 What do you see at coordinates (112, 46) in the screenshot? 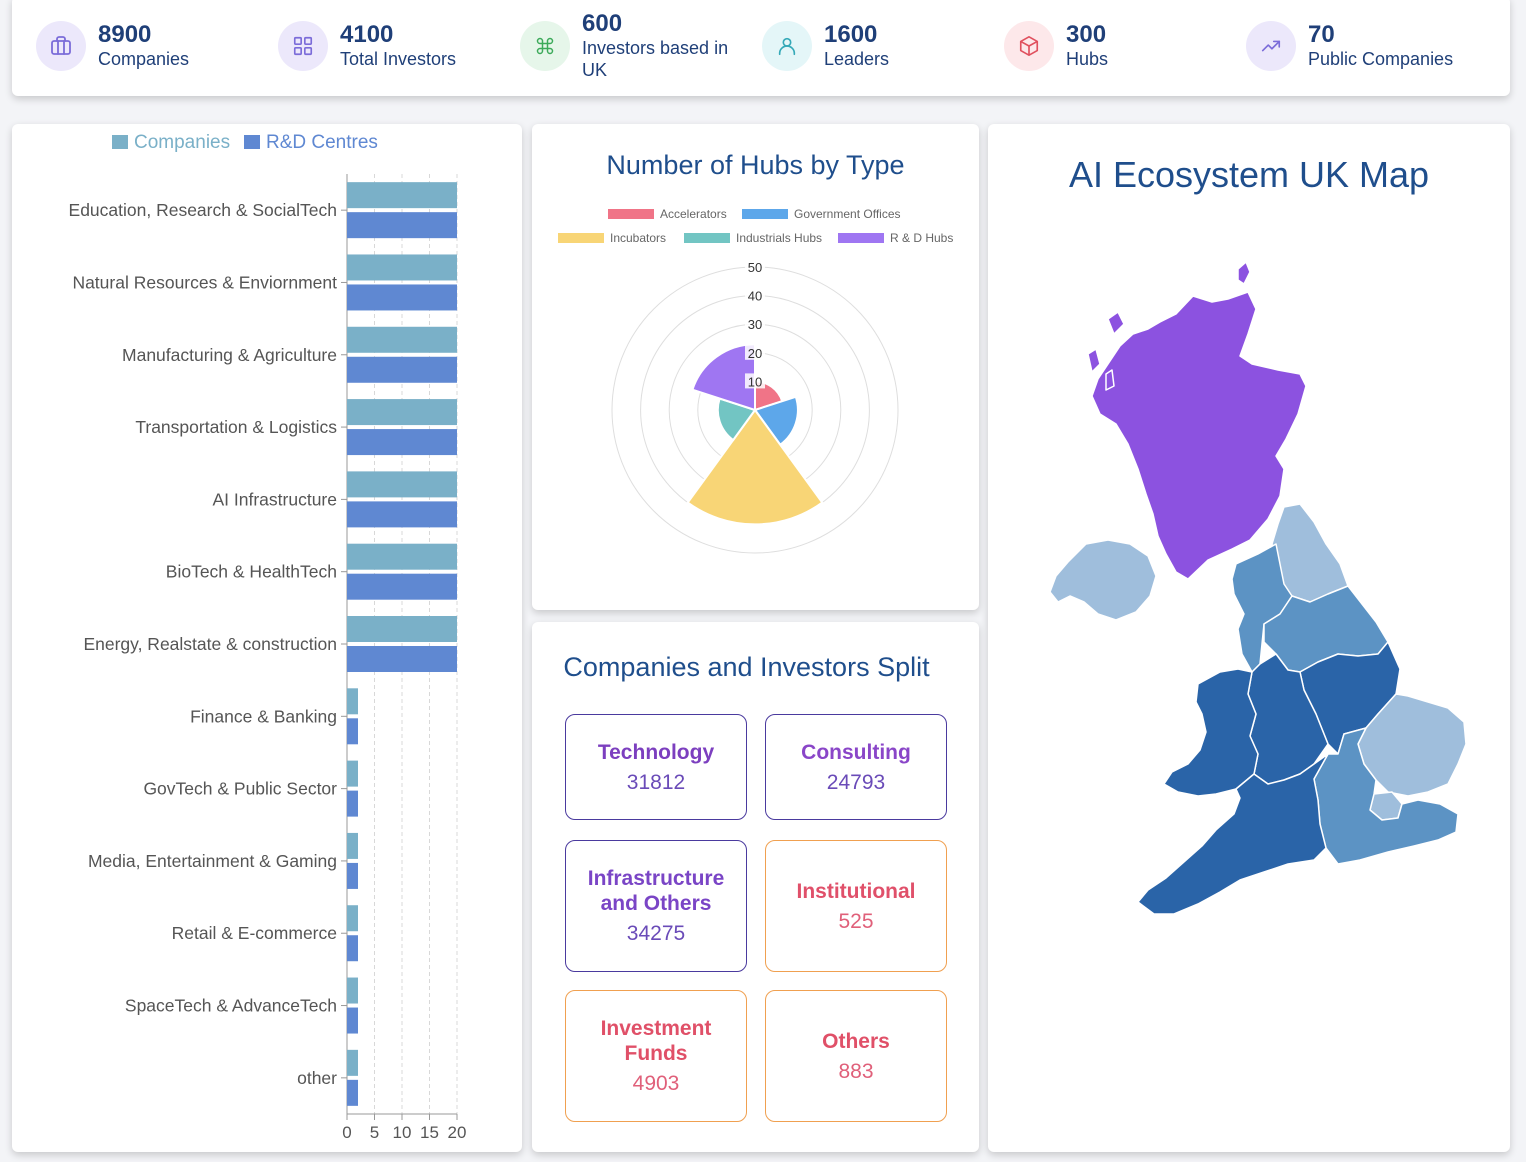
I see `stat-companies: 8900 Companies` at bounding box center [112, 46].